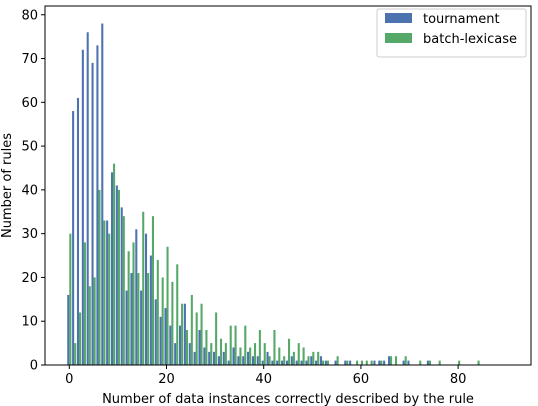  What do you see at coordinates (29, 15) in the screenshot?
I see `y-tick-label: 80` at bounding box center [29, 15].